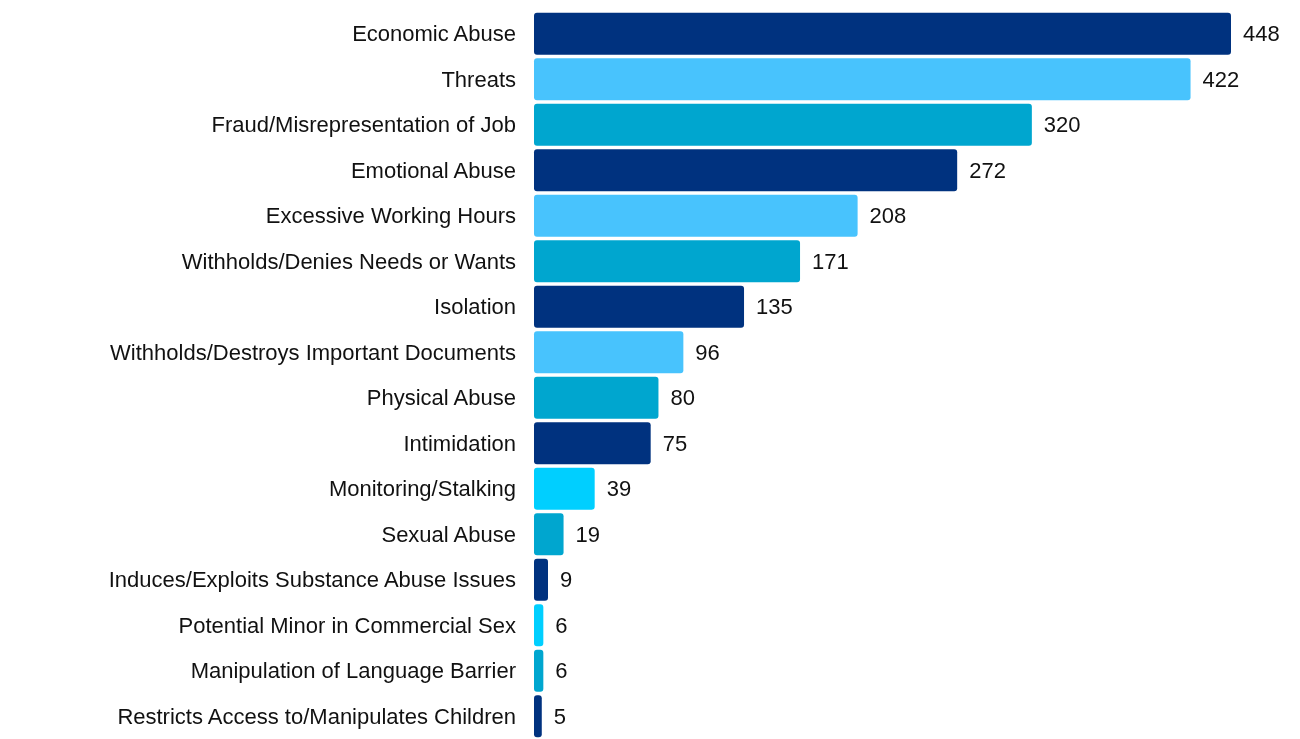  Describe the element at coordinates (348, 261) in the screenshot. I see `y-tick-label: Withholds/Denies Needs or Wants` at that location.